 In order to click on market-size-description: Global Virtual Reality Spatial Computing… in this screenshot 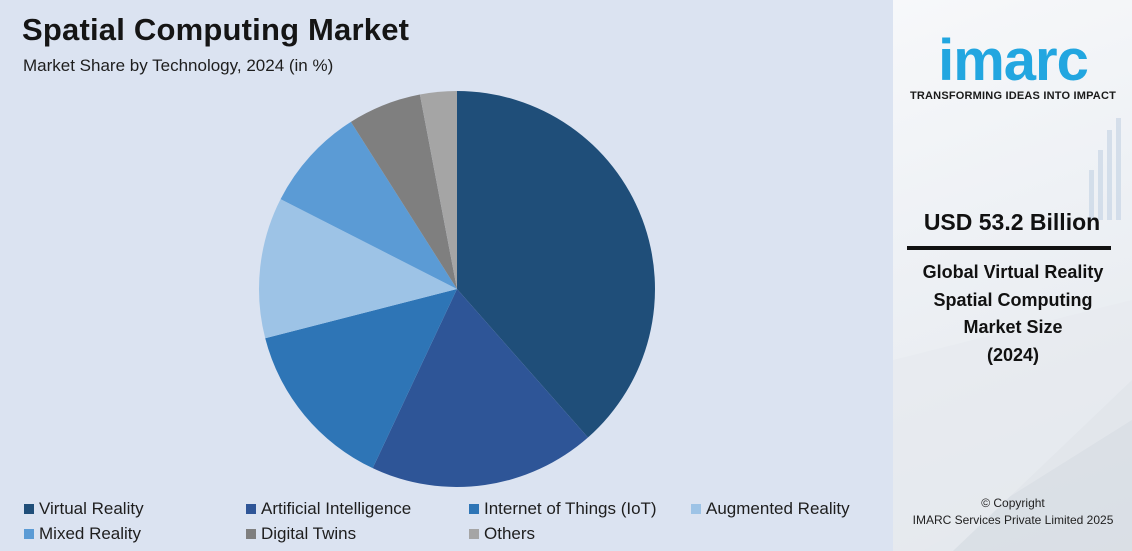, I will do `click(1013, 314)`.